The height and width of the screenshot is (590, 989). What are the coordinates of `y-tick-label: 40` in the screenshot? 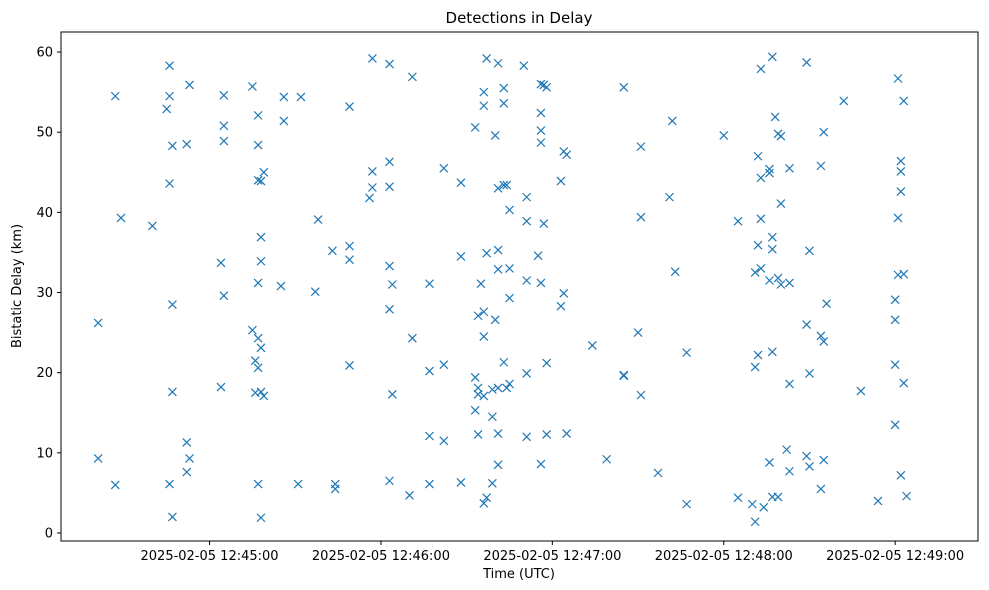 It's located at (44, 213).